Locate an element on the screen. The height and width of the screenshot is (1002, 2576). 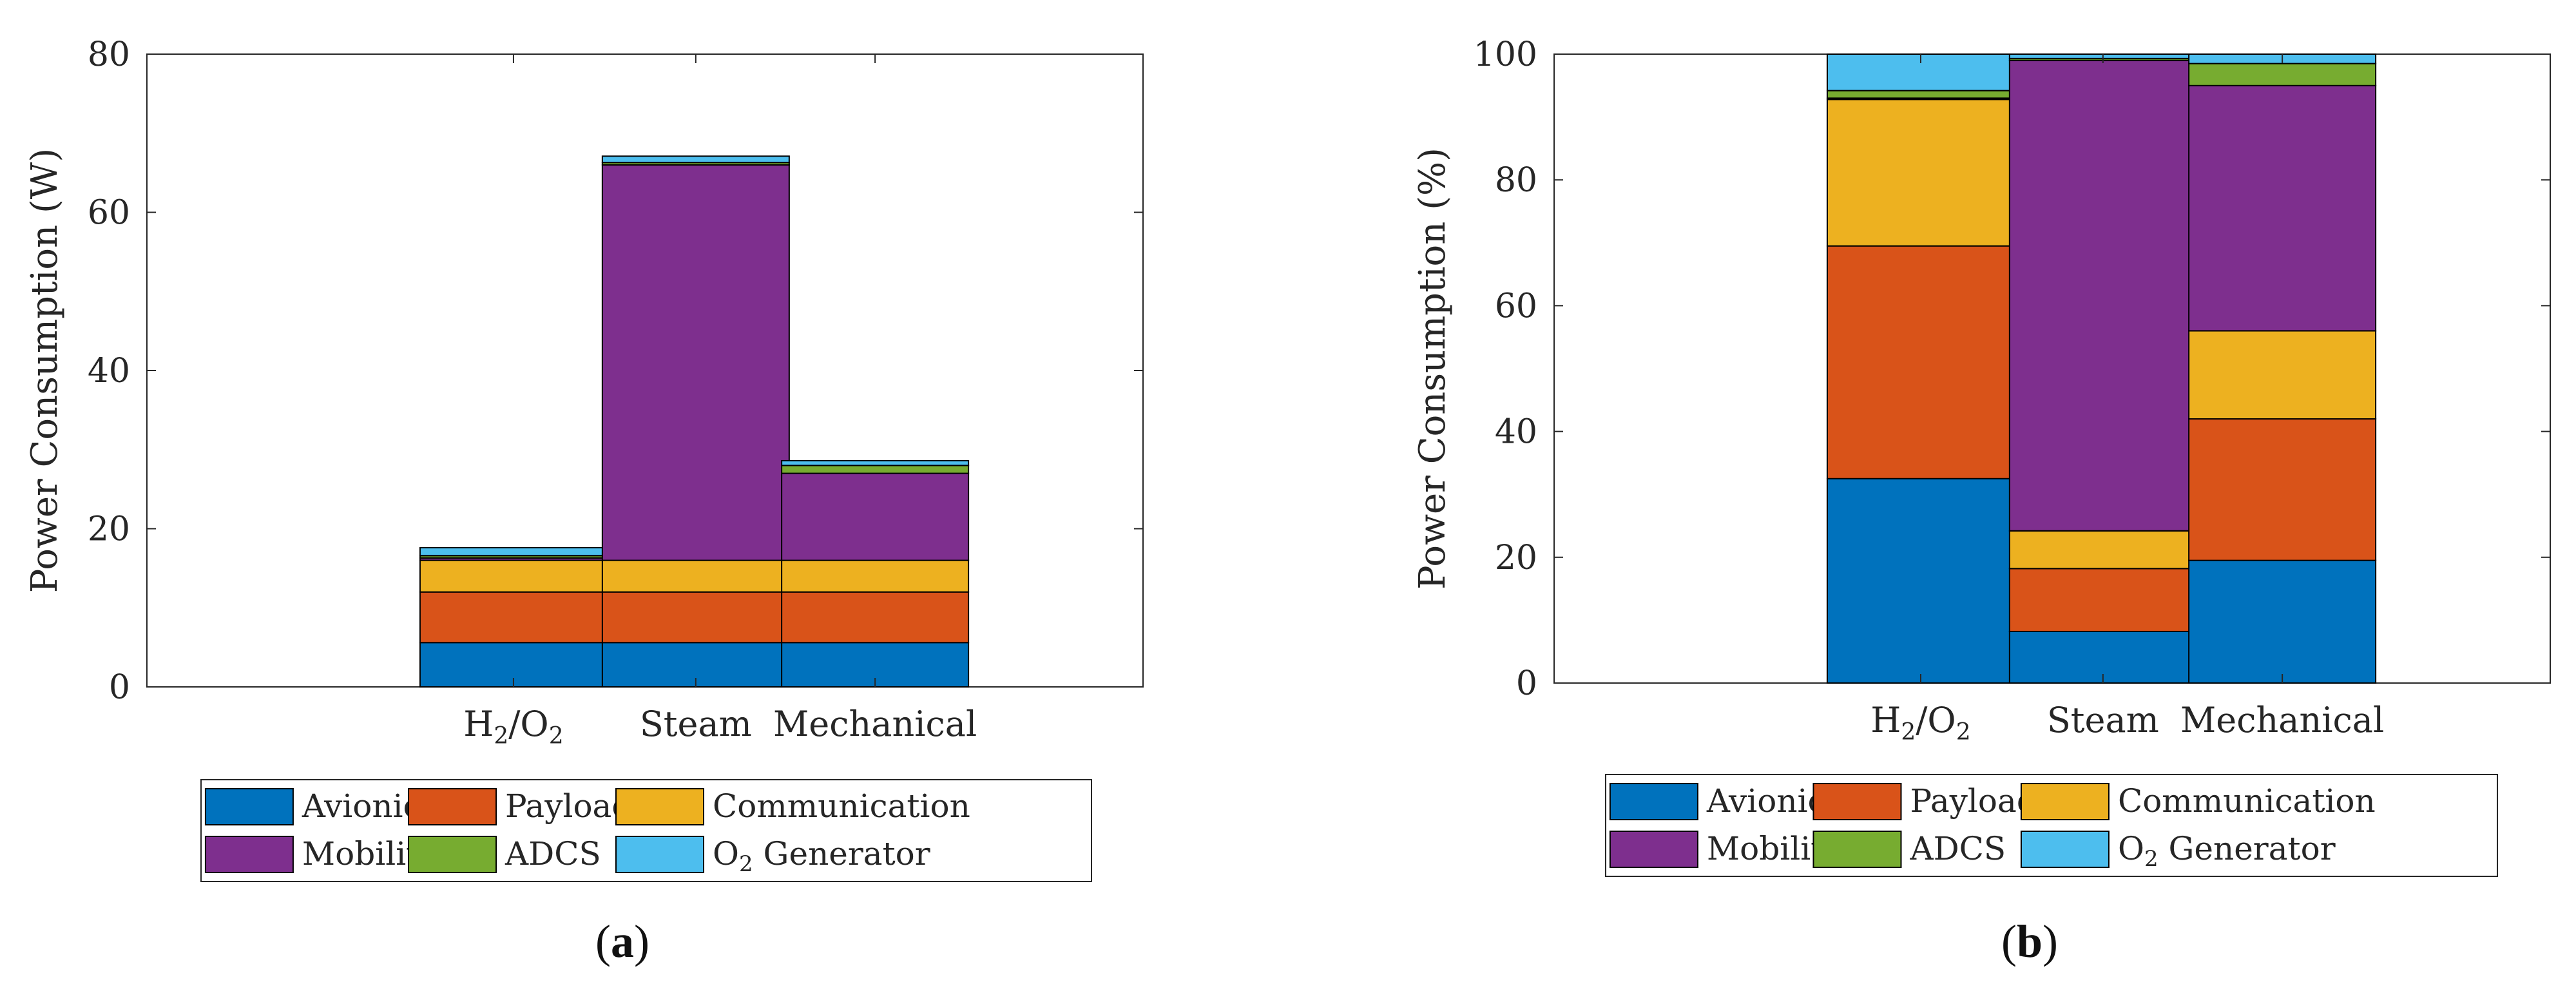
y-tick-label: 100 is located at coordinates (1506, 54).